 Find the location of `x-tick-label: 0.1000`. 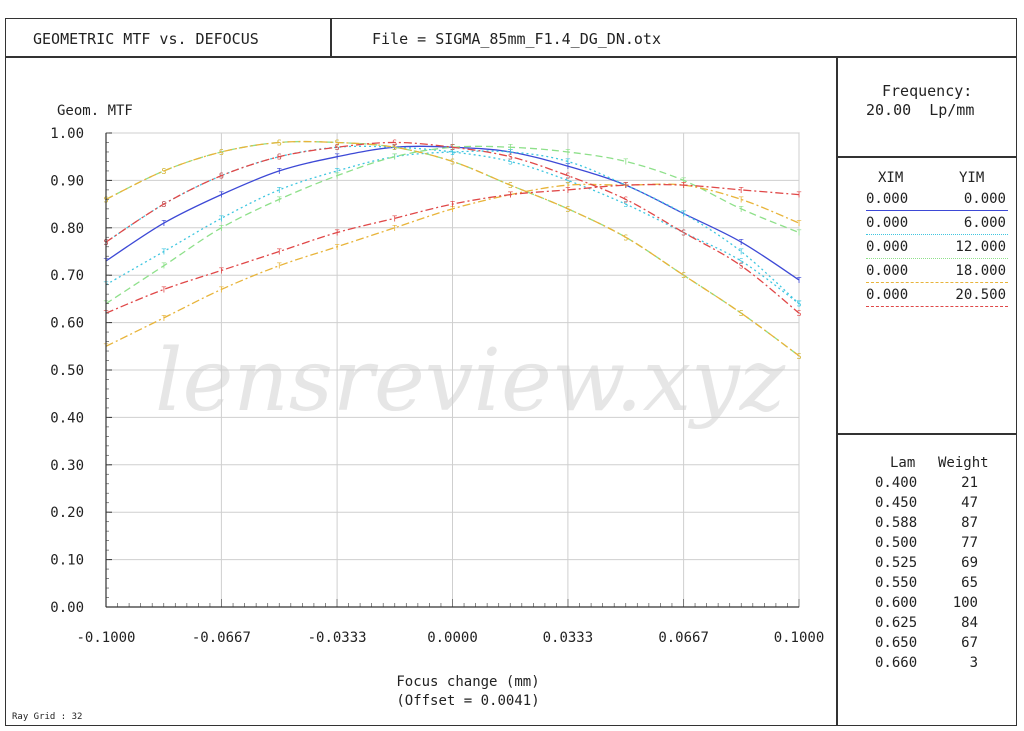

x-tick-label: 0.1000 is located at coordinates (799, 638).